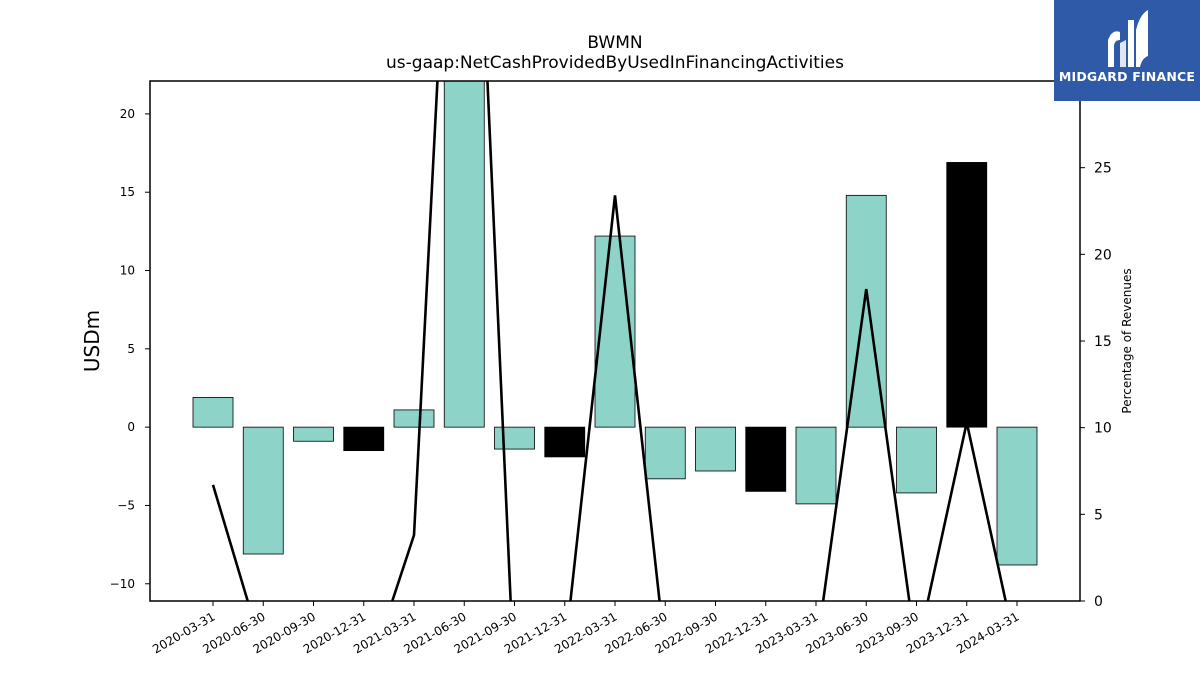  What do you see at coordinates (1103, 169) in the screenshot?
I see `y2-tick-label: 25` at bounding box center [1103, 169].